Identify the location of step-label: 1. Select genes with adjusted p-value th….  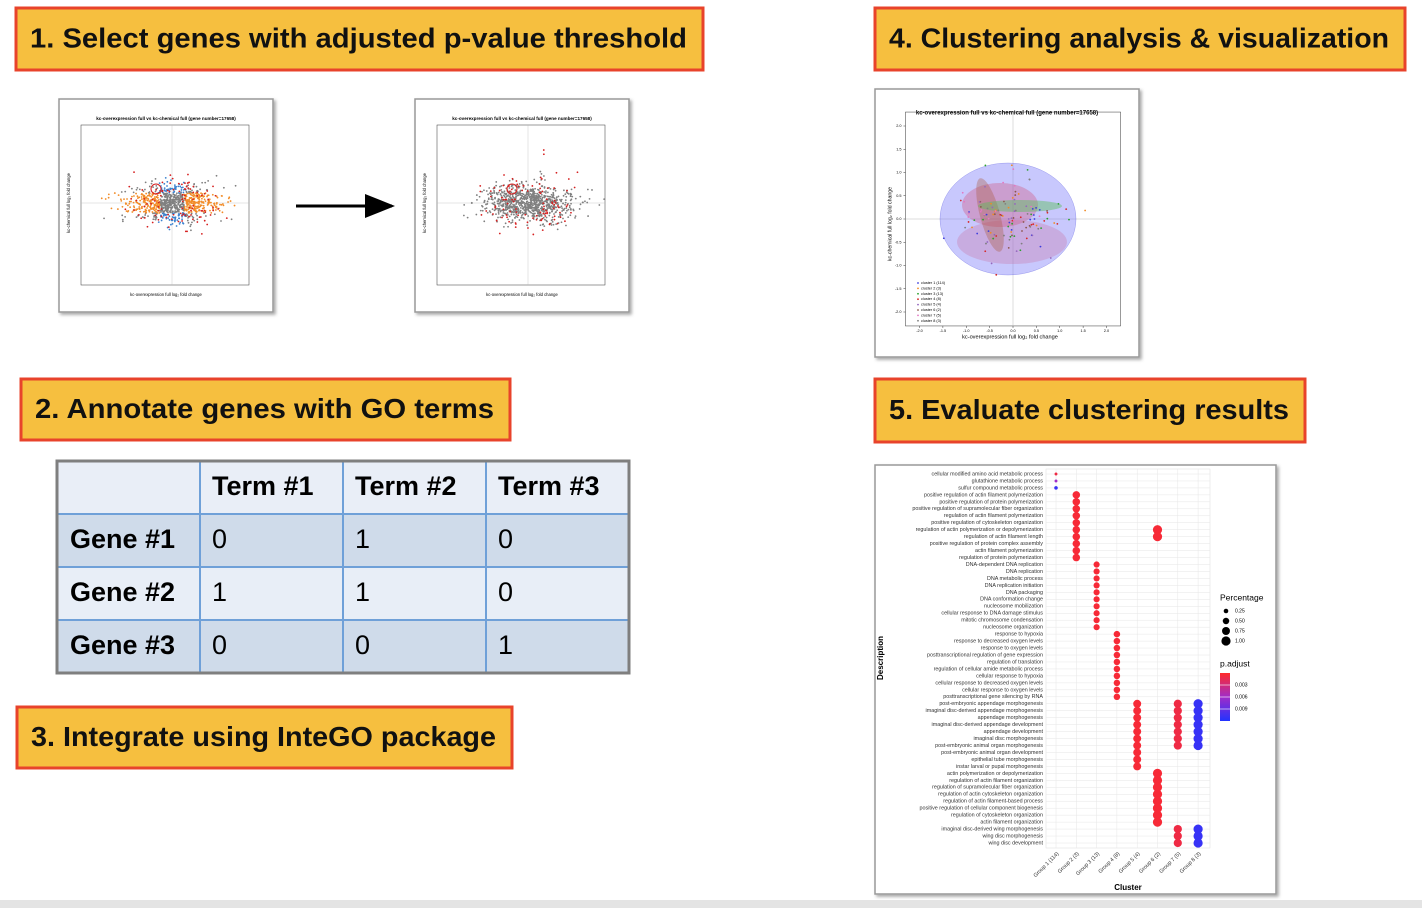
(358, 37).